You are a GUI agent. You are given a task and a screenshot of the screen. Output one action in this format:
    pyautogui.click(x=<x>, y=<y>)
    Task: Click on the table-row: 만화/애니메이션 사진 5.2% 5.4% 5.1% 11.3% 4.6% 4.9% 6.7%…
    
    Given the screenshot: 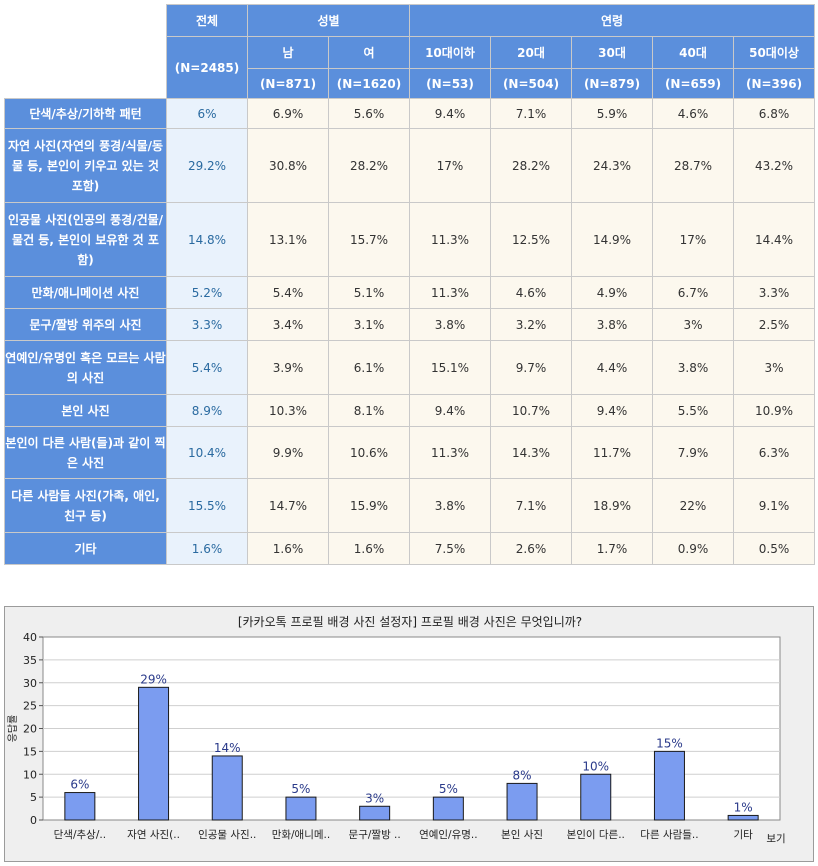 What is the action you would take?
    pyautogui.click(x=410, y=292)
    